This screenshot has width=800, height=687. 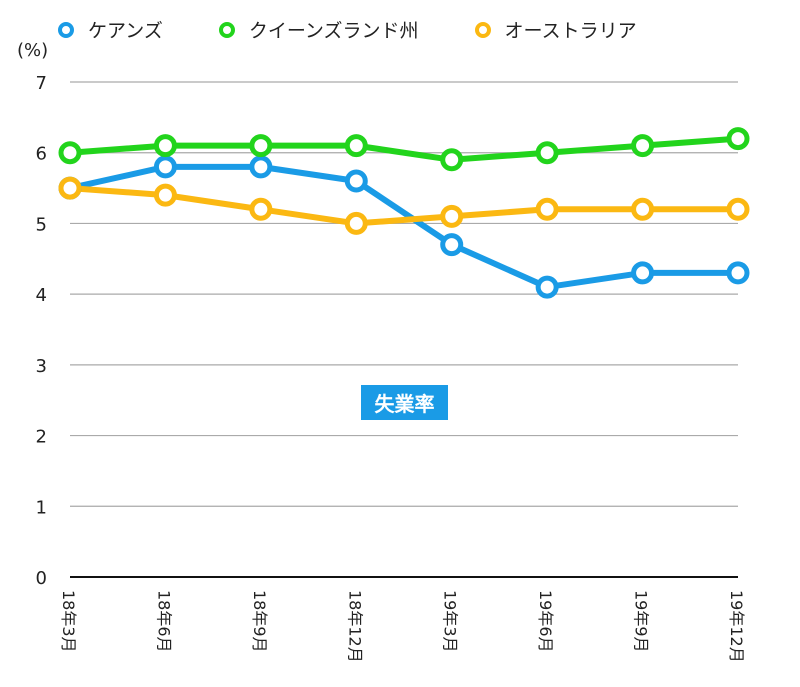 What do you see at coordinates (125, 31) in the screenshot?
I see `legend-label: ケアンズ` at bounding box center [125, 31].